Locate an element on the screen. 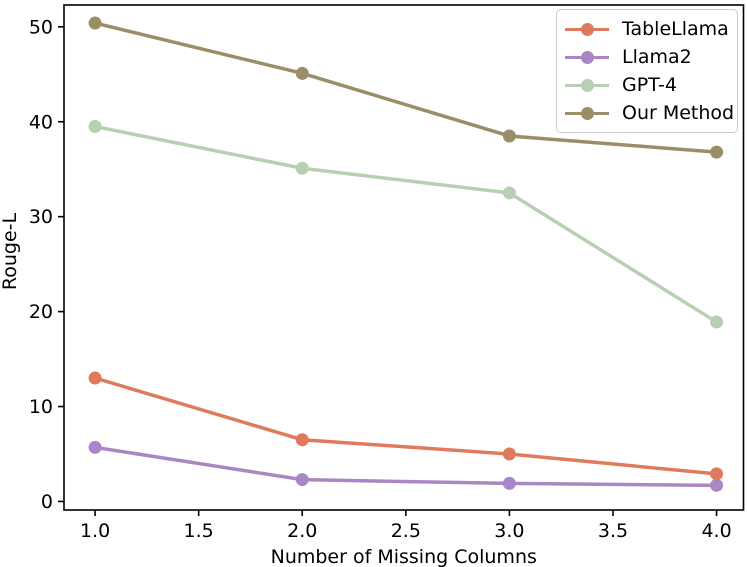  x-tick-label: 1.0 is located at coordinates (95, 531).